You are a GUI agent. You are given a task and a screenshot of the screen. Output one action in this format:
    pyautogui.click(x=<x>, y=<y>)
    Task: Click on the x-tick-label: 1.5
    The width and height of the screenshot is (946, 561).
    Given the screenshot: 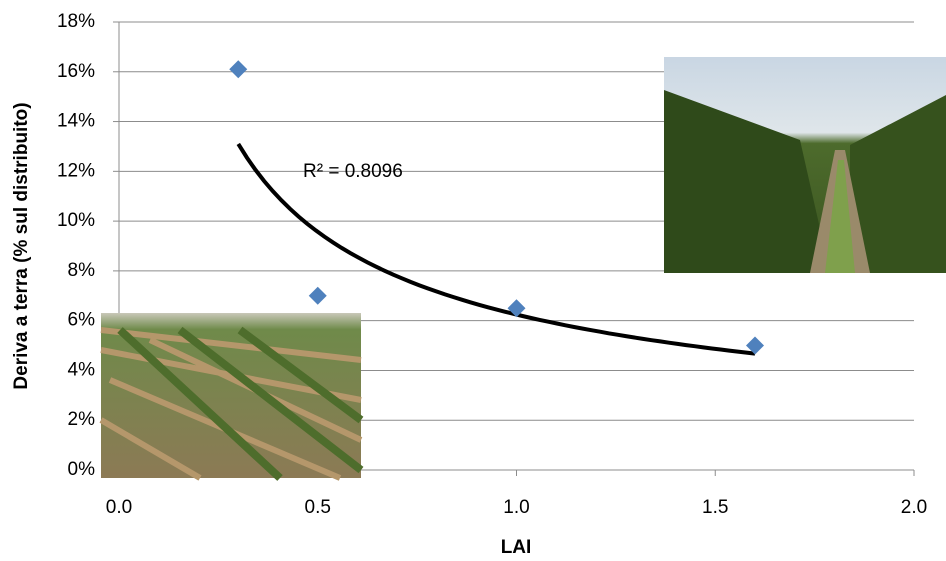 What is the action you would take?
    pyautogui.click(x=715, y=507)
    